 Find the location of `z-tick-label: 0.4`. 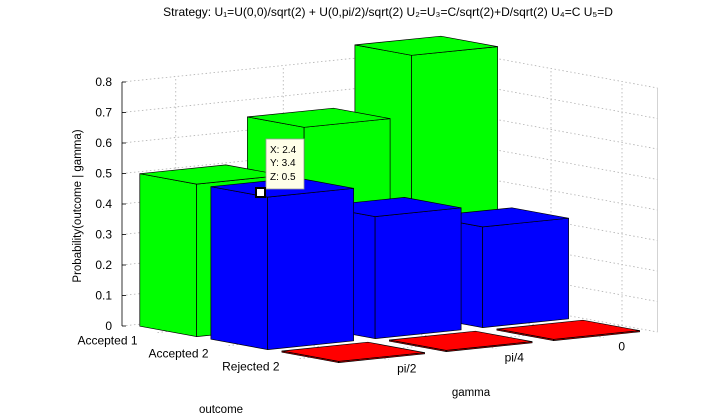

z-tick-label: 0.4 is located at coordinates (103, 204).